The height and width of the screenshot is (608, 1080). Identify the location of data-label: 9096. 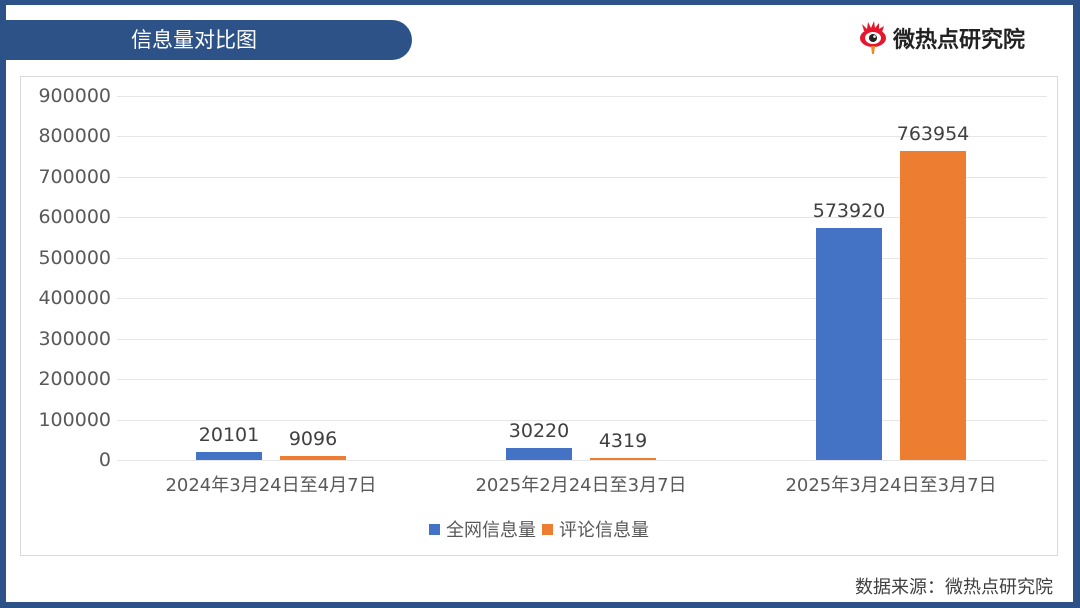
(313, 439).